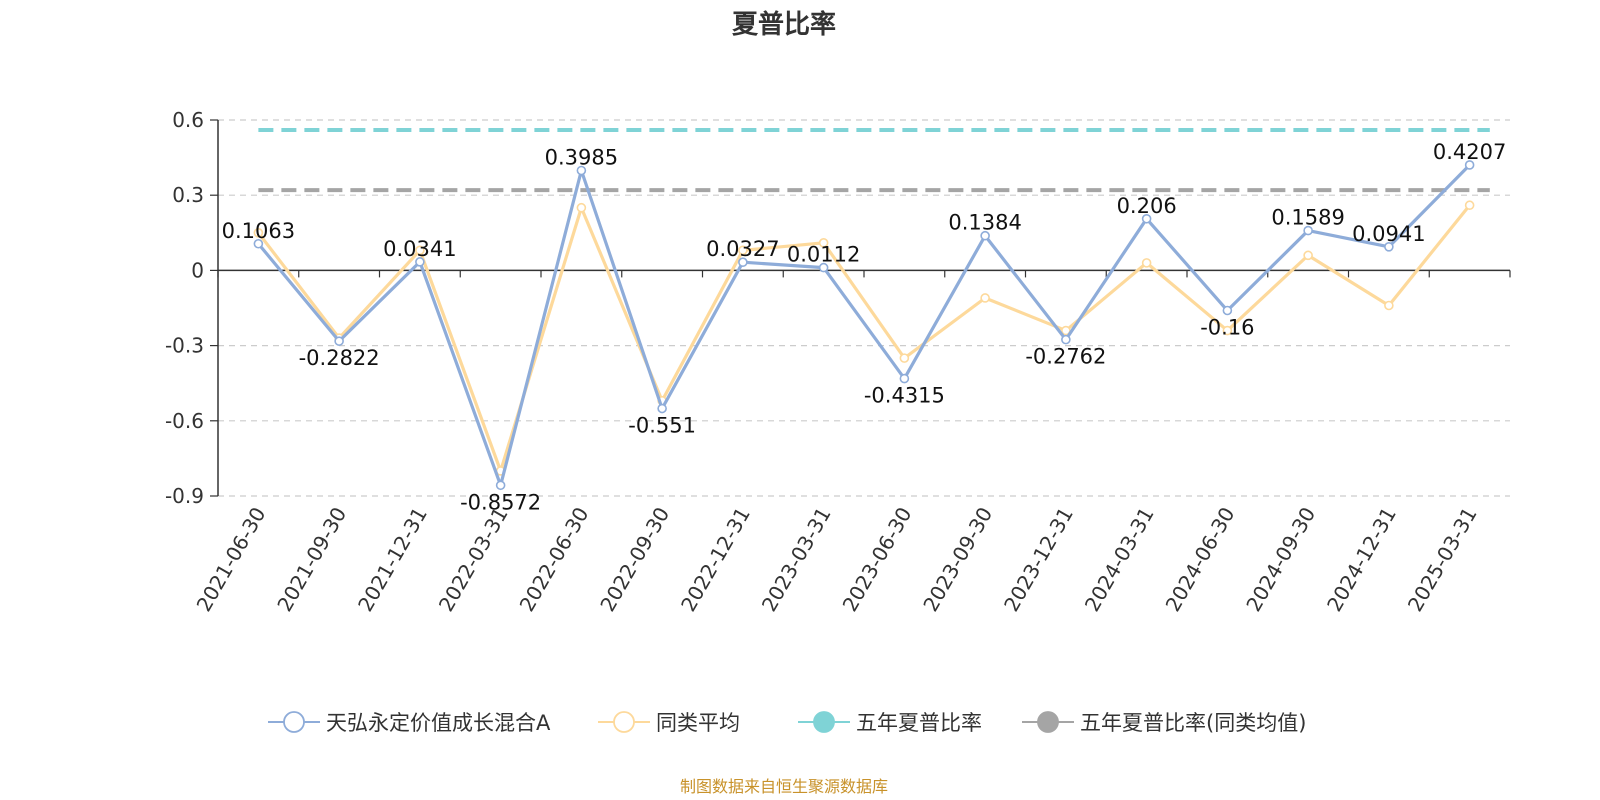  I want to click on data-label: -0.8572, so click(500, 502).